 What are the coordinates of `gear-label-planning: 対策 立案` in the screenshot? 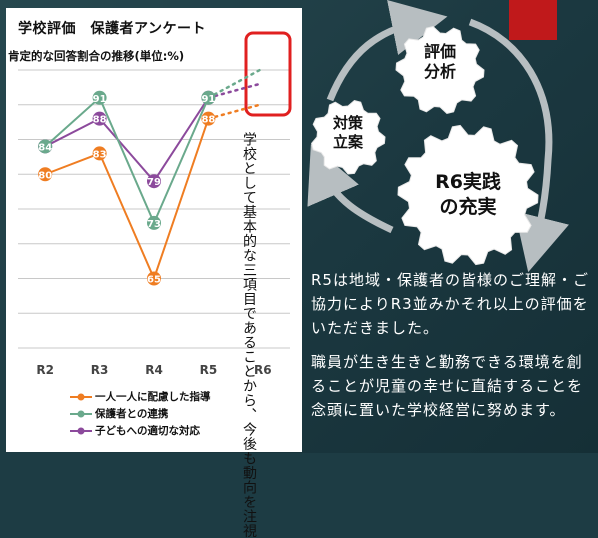 It's located at (347, 132).